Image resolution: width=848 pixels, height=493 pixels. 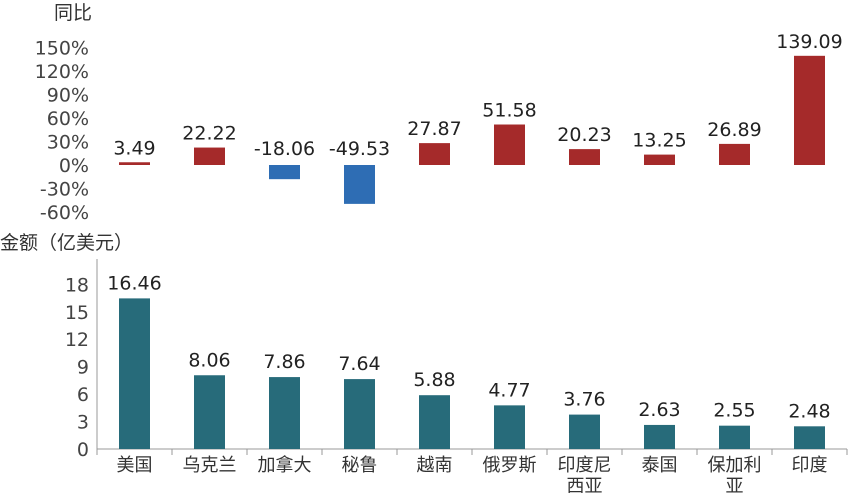 I want to click on amount-y-tick: 0, so click(x=83, y=450).